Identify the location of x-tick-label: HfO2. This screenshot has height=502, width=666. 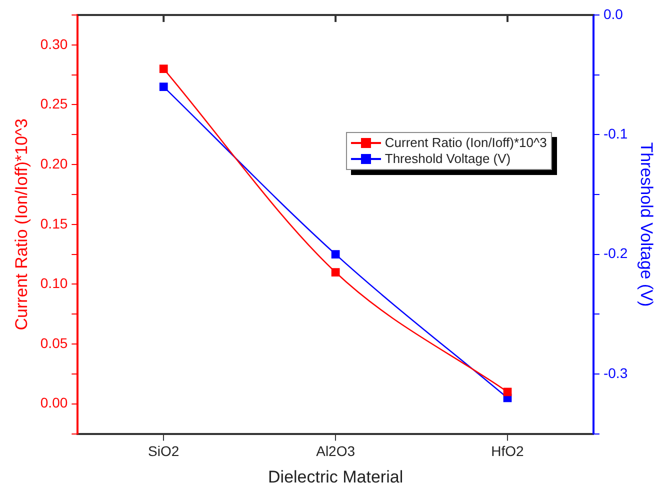
(507, 451).